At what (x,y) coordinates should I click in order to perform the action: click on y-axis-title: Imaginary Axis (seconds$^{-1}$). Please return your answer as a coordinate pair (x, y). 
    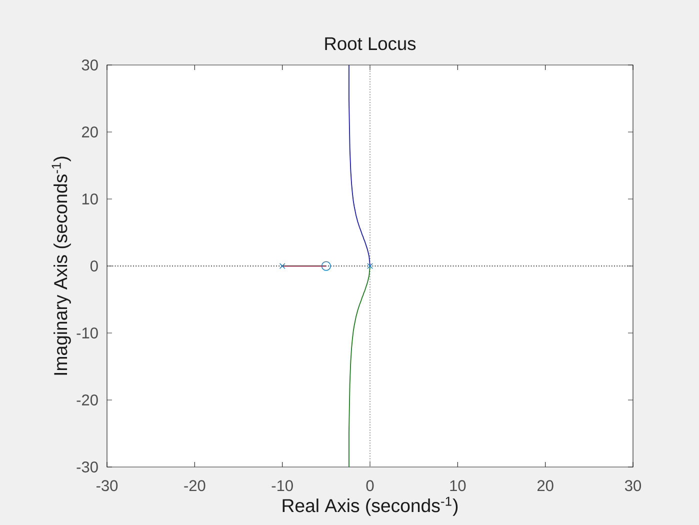
    Looking at the image, I should click on (61, 265).